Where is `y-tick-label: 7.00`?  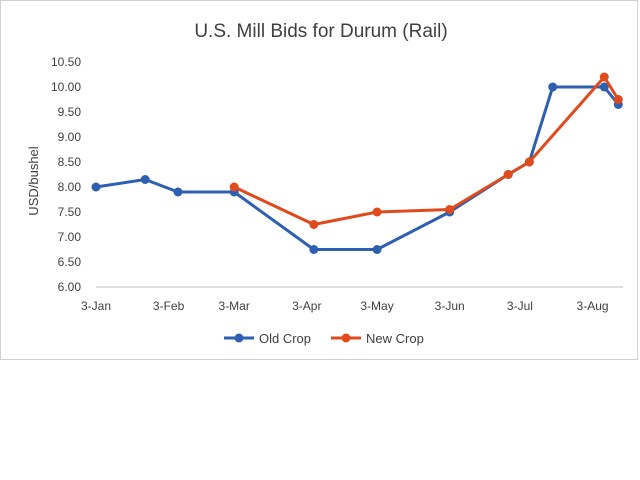 y-tick-label: 7.00 is located at coordinates (70, 237).